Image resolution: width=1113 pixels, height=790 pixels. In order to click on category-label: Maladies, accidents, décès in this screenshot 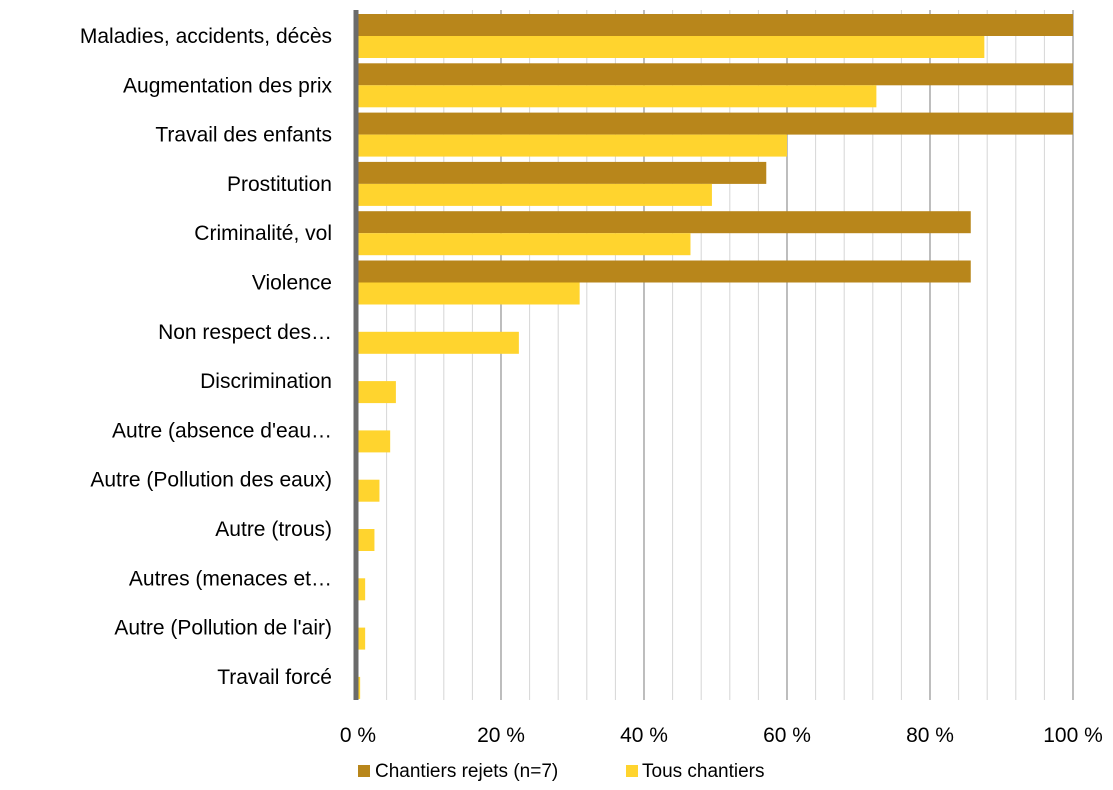, I will do `click(206, 36)`.